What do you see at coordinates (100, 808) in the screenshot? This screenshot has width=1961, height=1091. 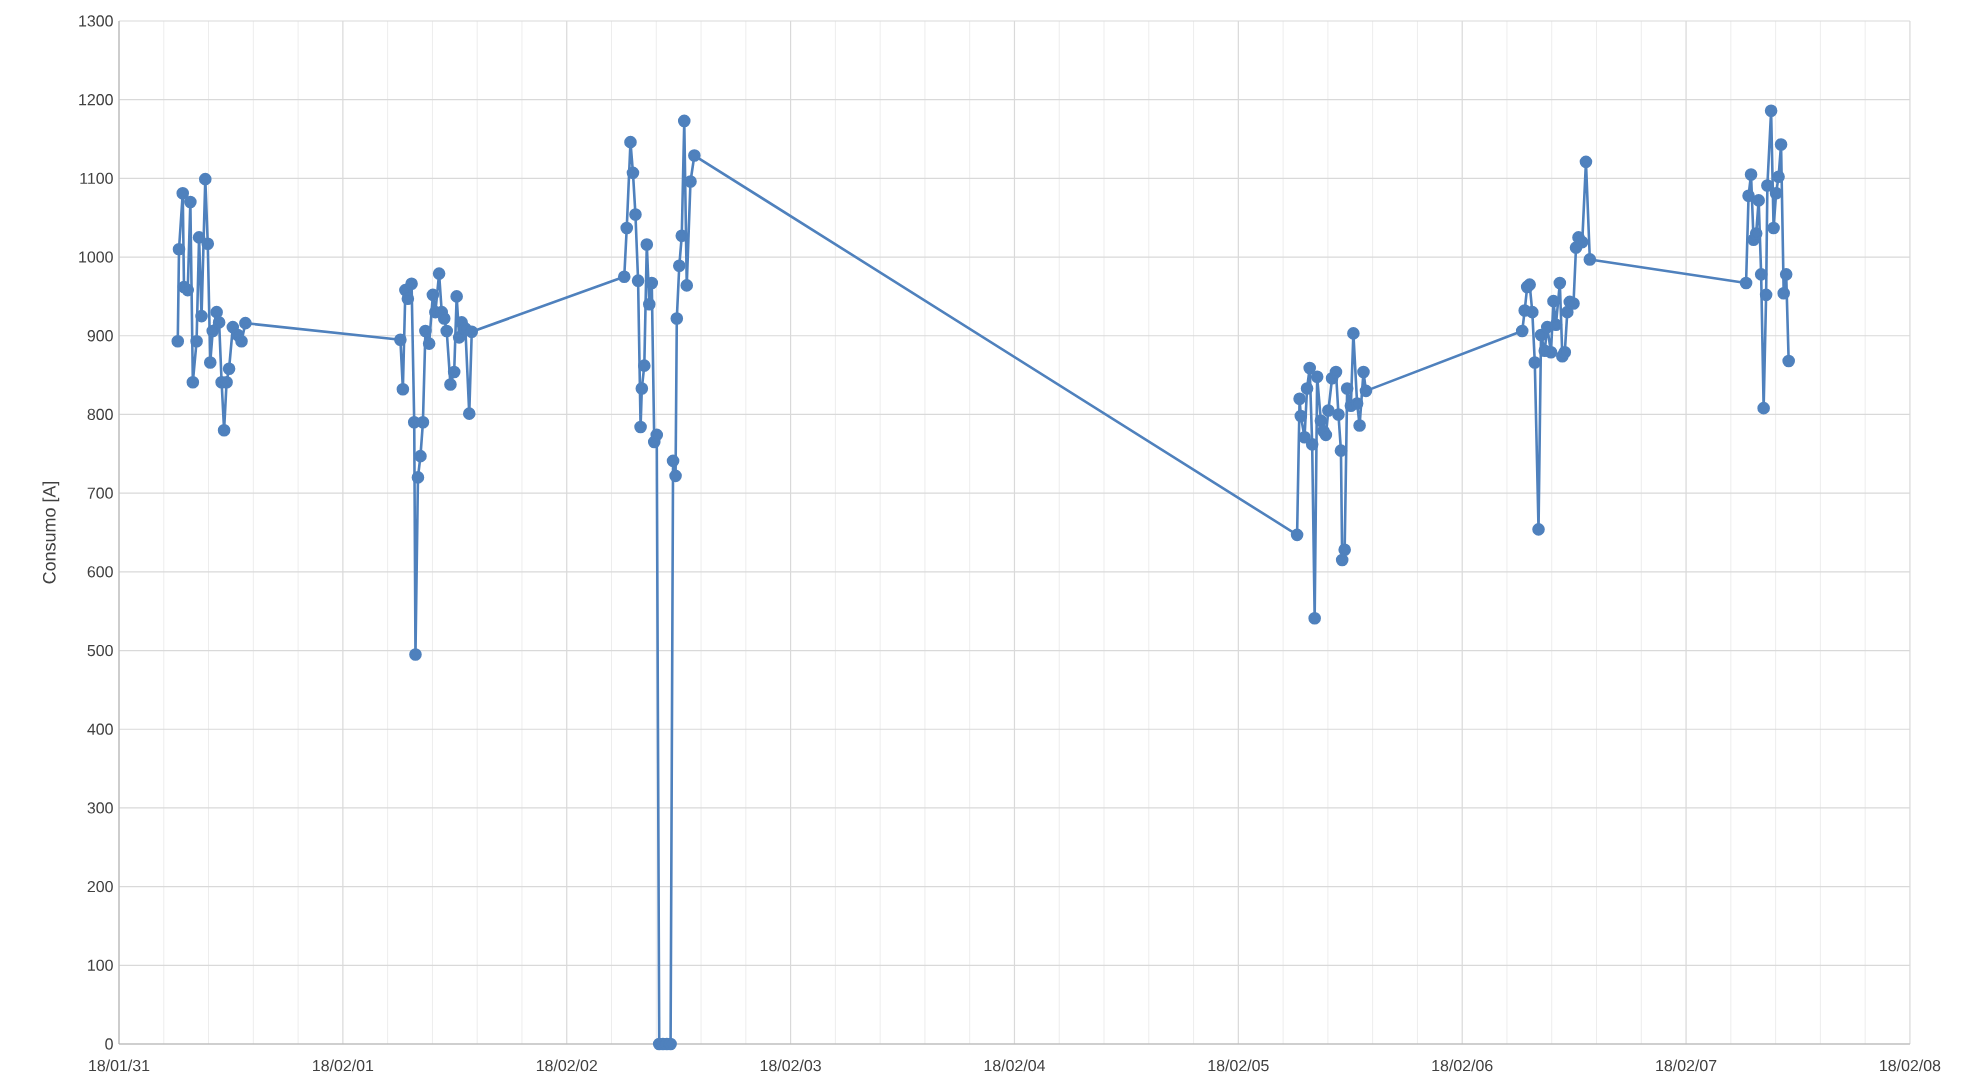 I see `y-tick-label: 300` at bounding box center [100, 808].